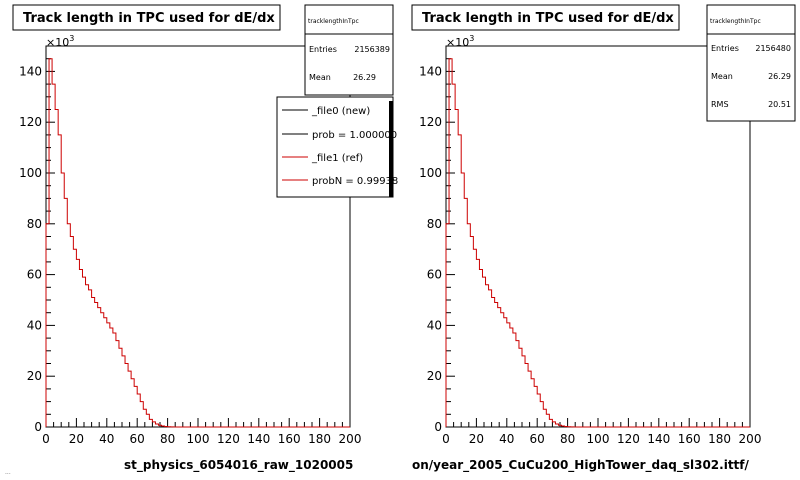  What do you see at coordinates (34, 275) in the screenshot?
I see `left-y-tick-label-3: 60` at bounding box center [34, 275].